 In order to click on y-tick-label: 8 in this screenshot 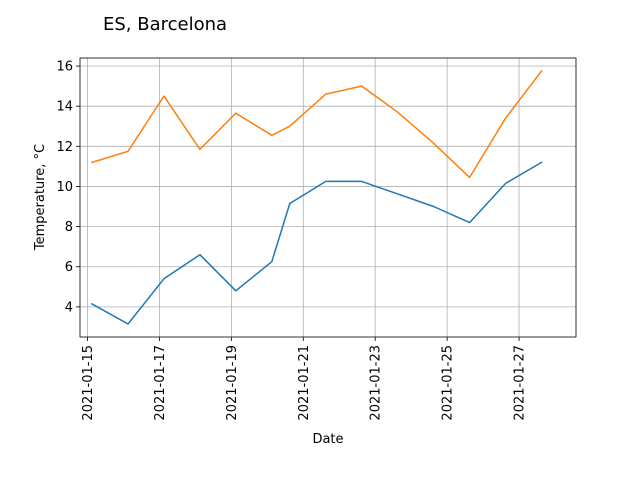, I will do `click(69, 227)`.